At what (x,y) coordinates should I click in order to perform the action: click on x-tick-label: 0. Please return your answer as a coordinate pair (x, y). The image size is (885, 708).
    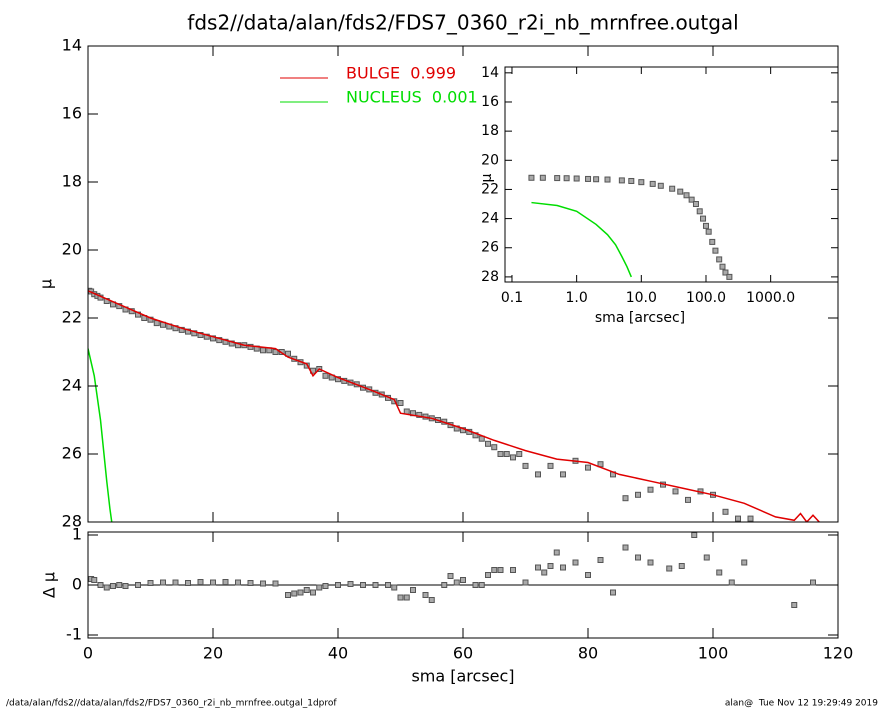
    Looking at the image, I should click on (88, 653).